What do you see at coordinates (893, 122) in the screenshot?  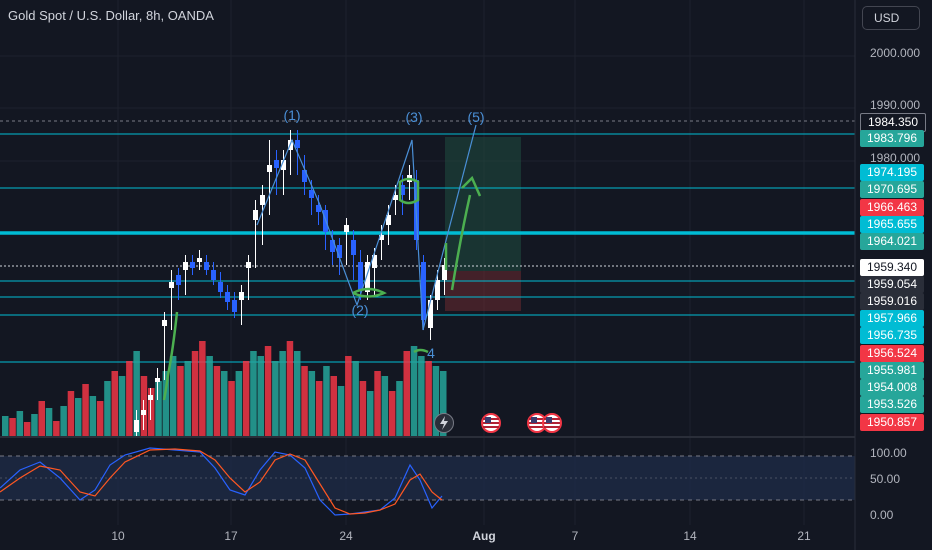 I see `price-badge: 1984.350` at bounding box center [893, 122].